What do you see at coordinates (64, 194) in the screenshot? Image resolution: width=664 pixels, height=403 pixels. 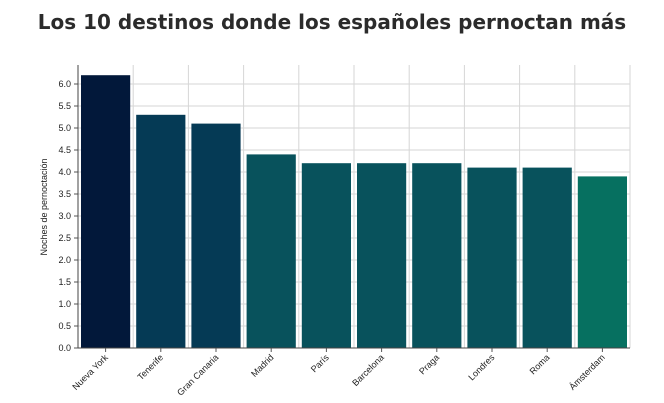 I see `y-tick-label: 3.5` at bounding box center [64, 194].